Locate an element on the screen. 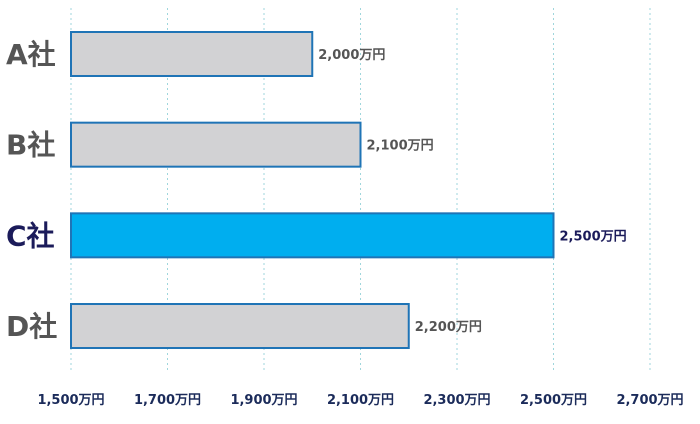  category-label: B社 is located at coordinates (30, 145).